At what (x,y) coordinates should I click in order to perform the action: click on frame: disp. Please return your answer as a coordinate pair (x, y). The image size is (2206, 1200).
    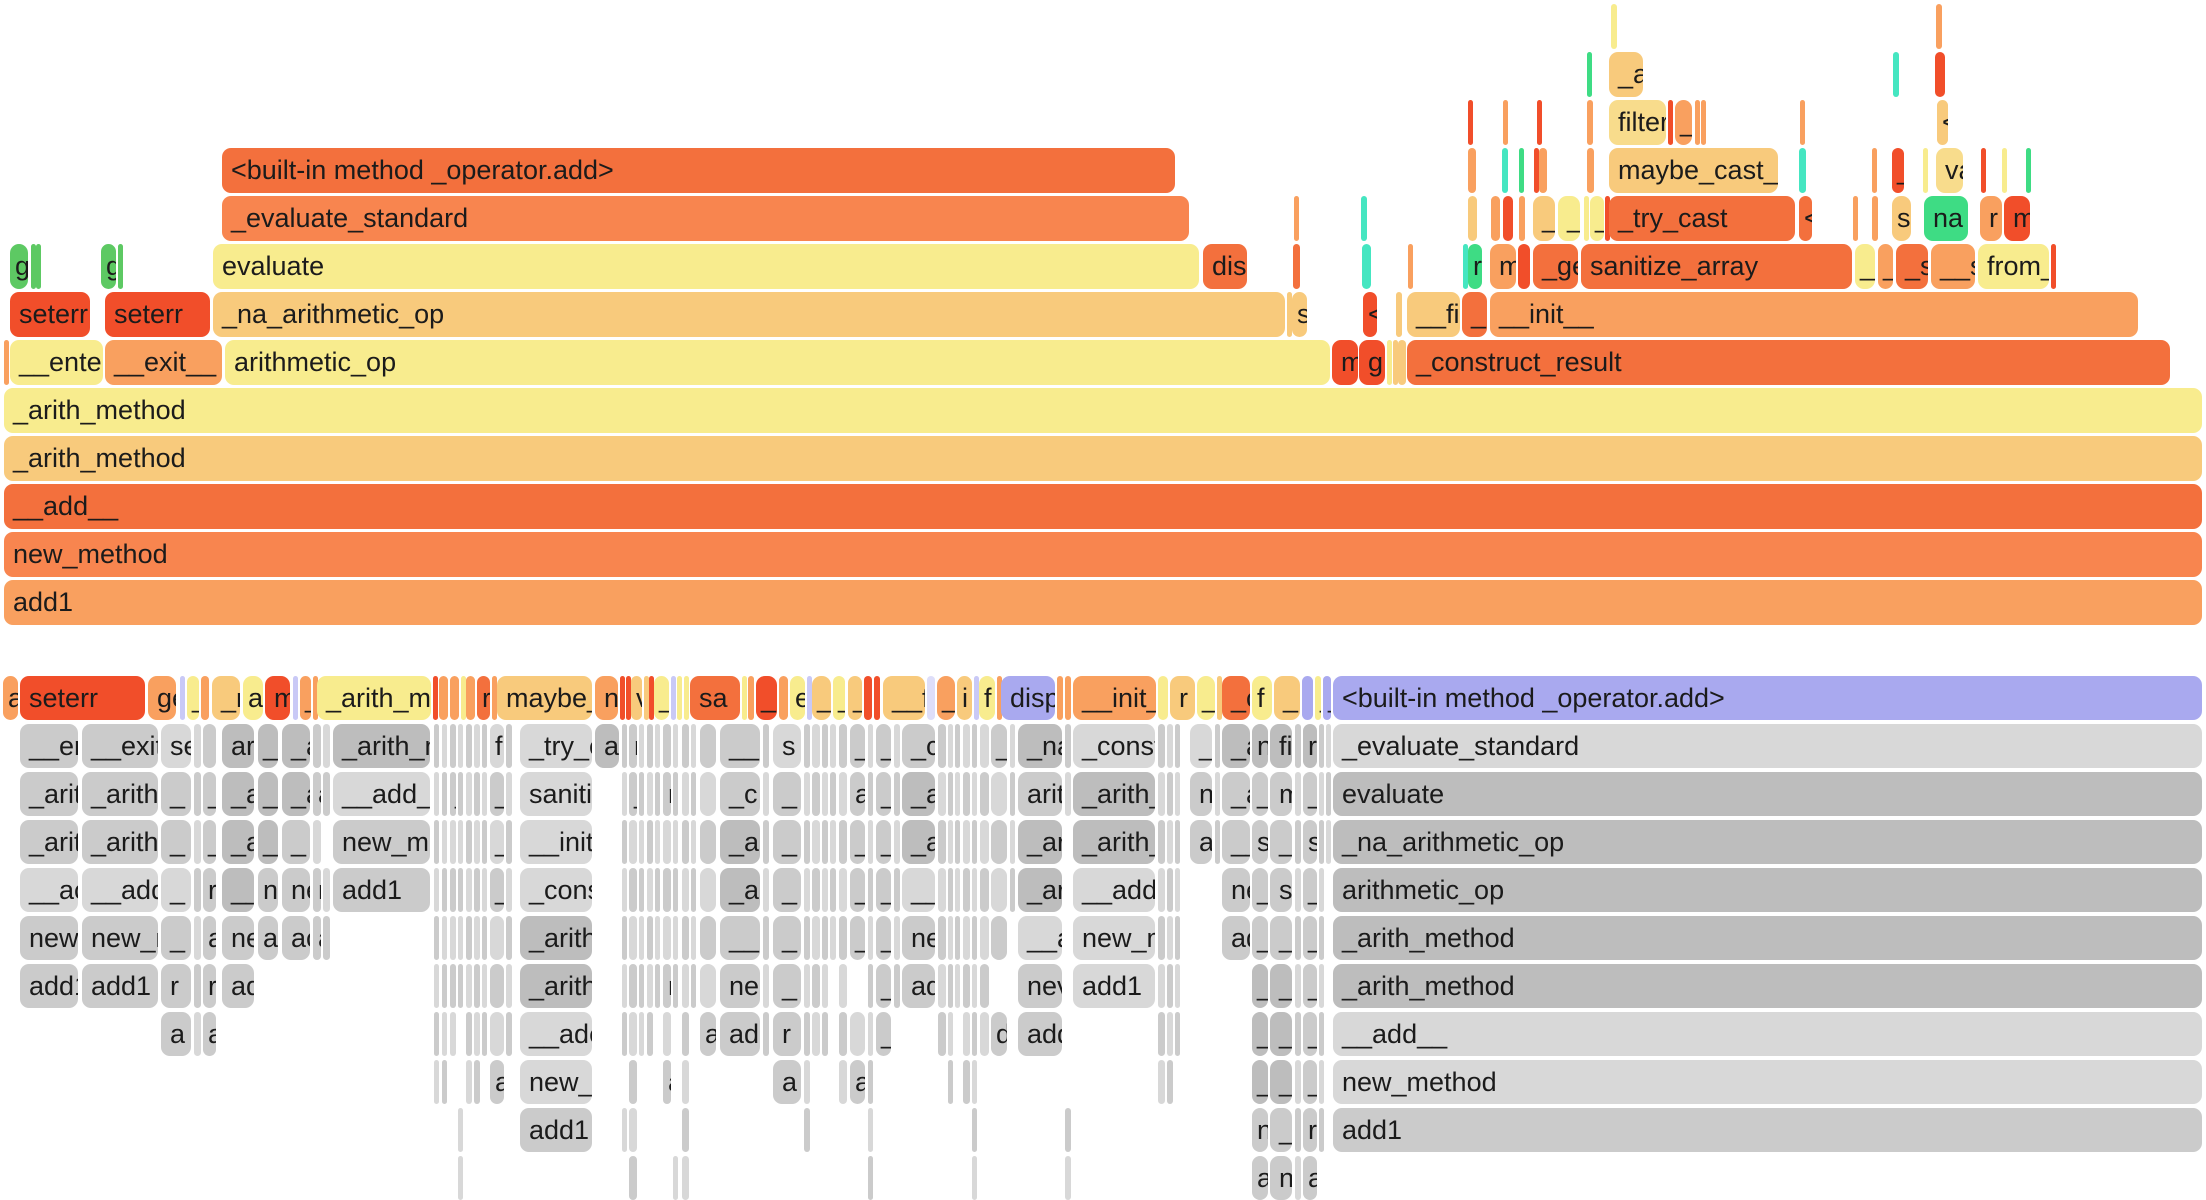
    Looking at the image, I should click on (1028, 698).